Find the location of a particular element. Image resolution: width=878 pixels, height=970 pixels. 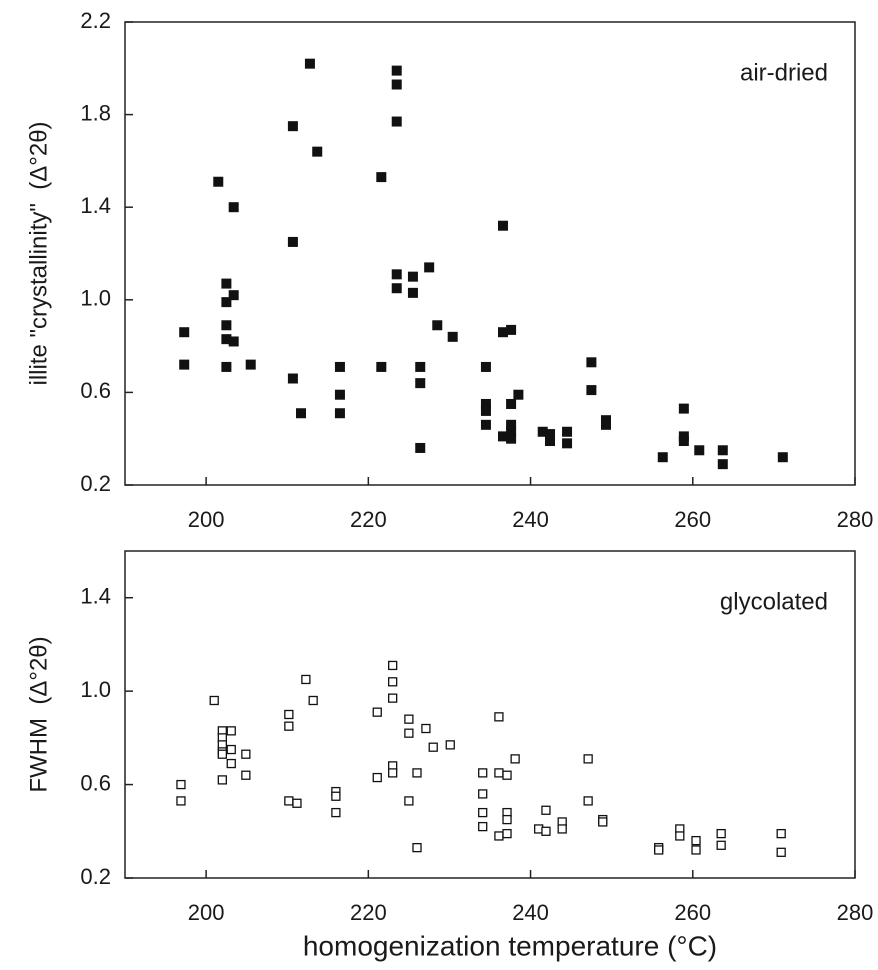

y-tick-label: 1.4 is located at coordinates (95, 596).